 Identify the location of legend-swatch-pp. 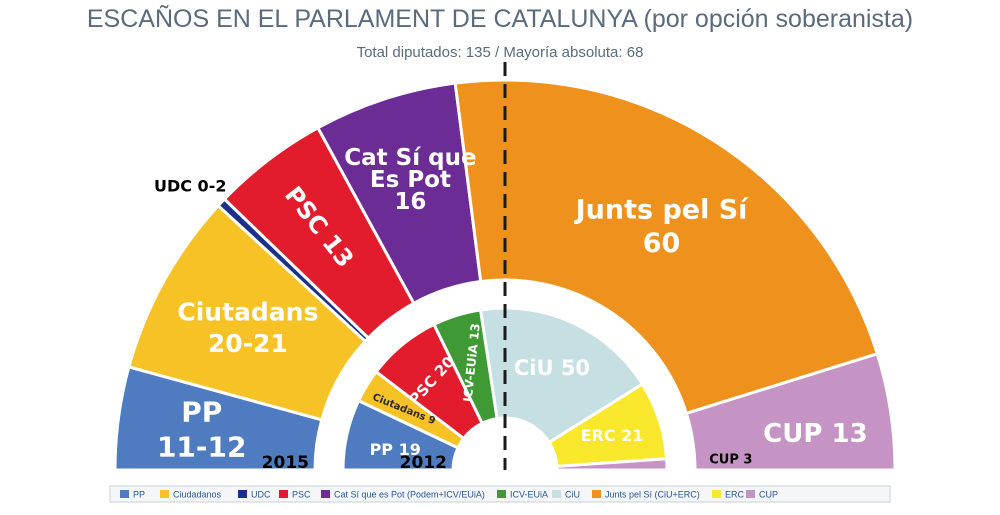
(124, 494).